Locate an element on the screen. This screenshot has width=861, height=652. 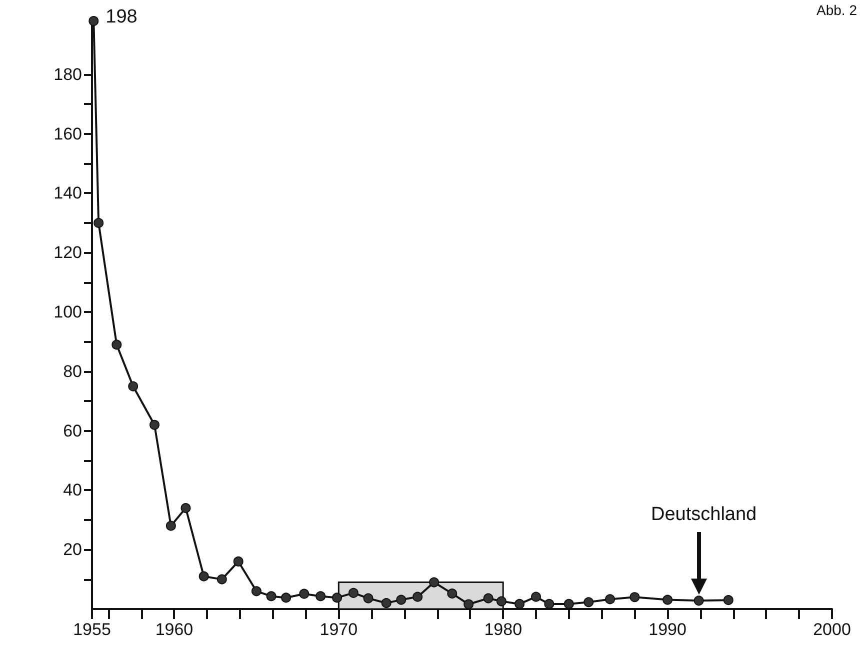
annotation: Deutschland is located at coordinates (704, 515).